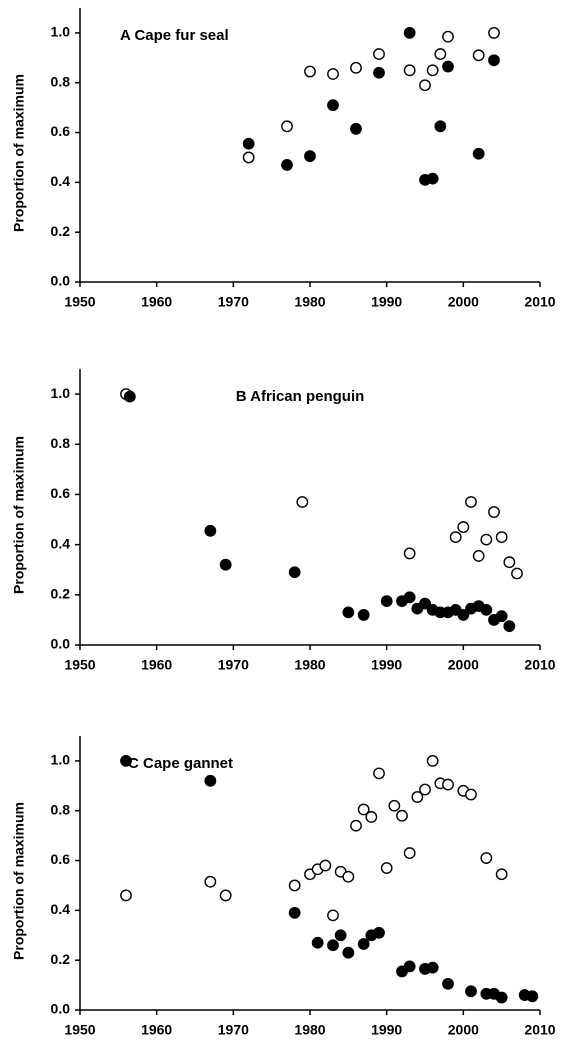  Describe the element at coordinates (61, 543) in the screenshot. I see `y-tick-label: 0.4` at that location.